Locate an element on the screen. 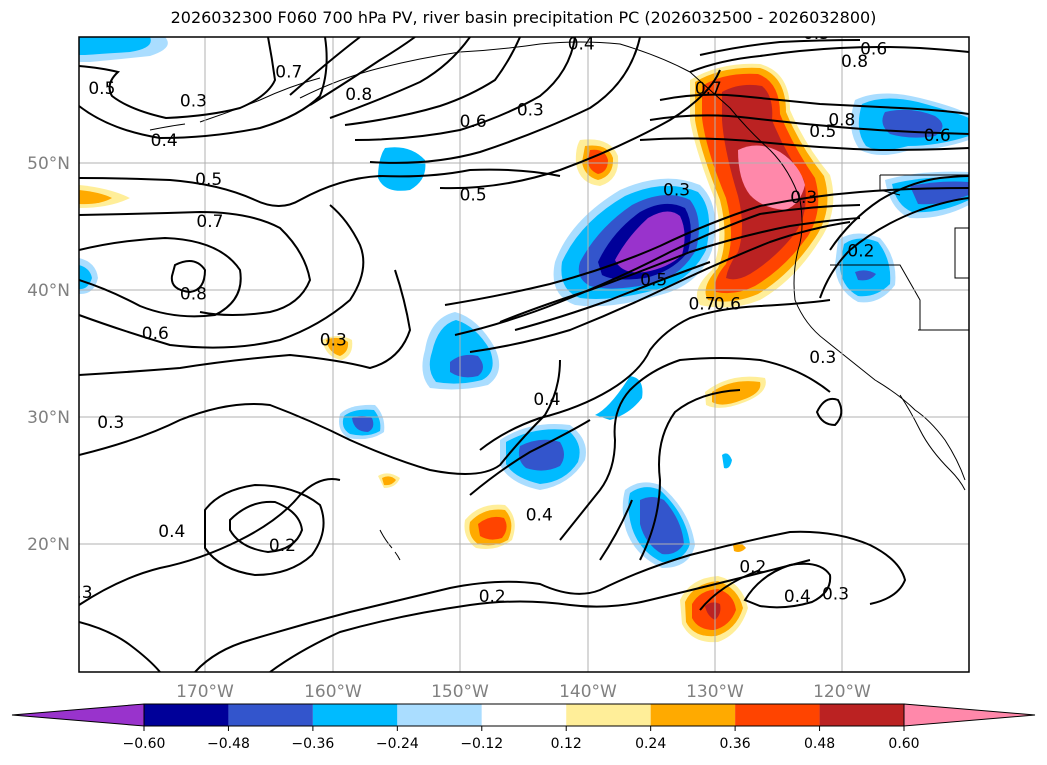 Image resolution: width=1047 pixels, height=765 pixels. colorbar-tick-label: 0.48 is located at coordinates (819, 744).